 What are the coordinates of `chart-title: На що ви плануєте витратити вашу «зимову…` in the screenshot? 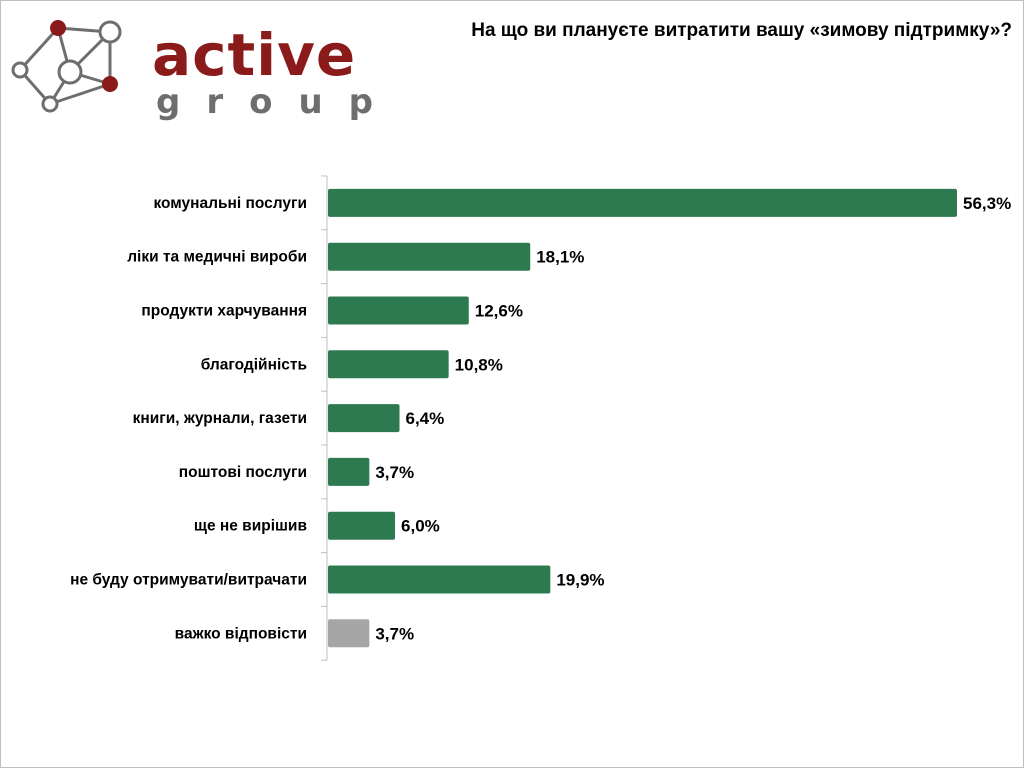 It's located at (741, 30).